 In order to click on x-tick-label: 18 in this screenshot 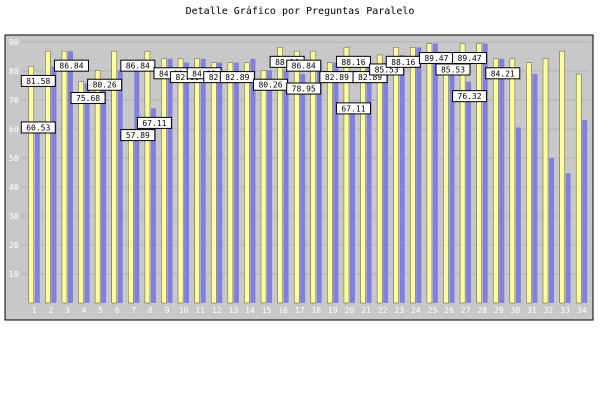, I will do `click(316, 310)`.